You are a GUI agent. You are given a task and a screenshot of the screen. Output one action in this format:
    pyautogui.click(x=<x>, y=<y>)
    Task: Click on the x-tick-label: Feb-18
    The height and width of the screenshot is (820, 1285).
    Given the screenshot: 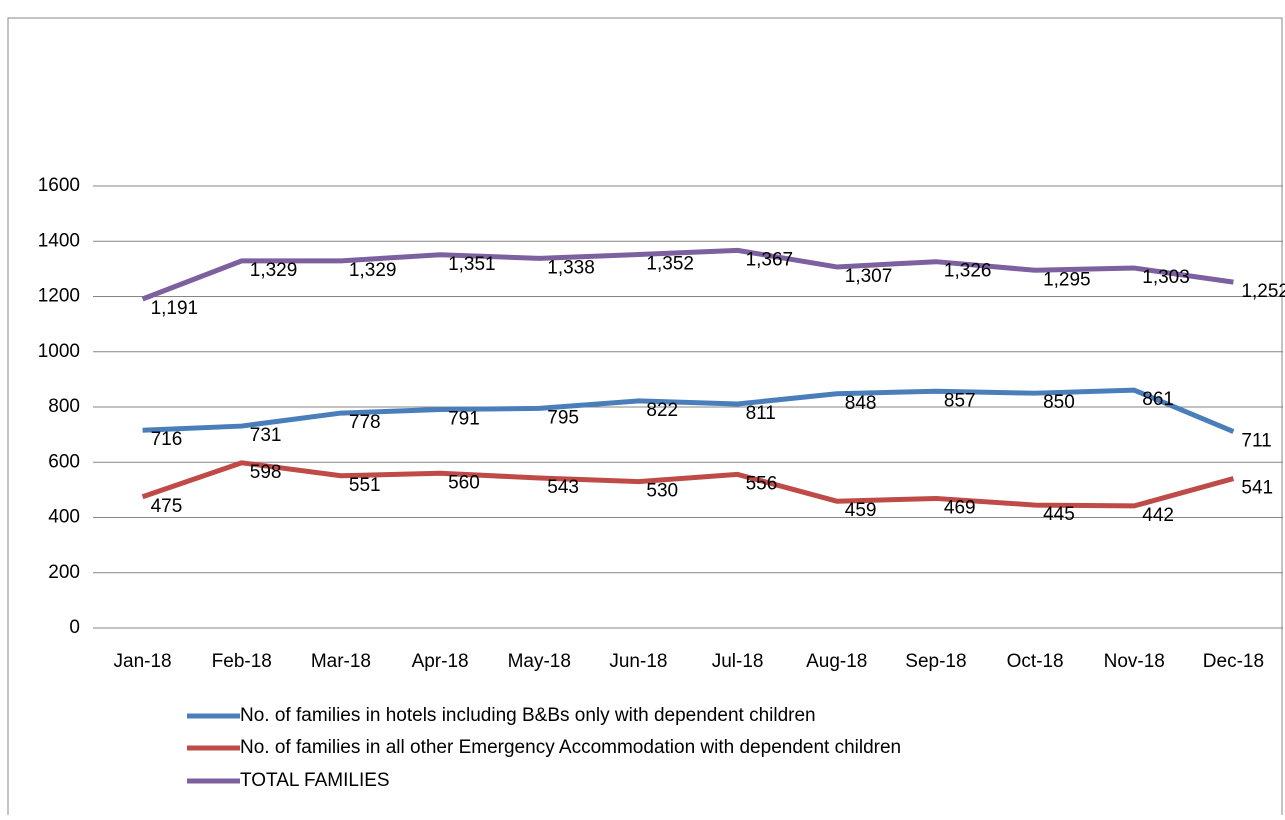 What is the action you would take?
    pyautogui.click(x=242, y=661)
    